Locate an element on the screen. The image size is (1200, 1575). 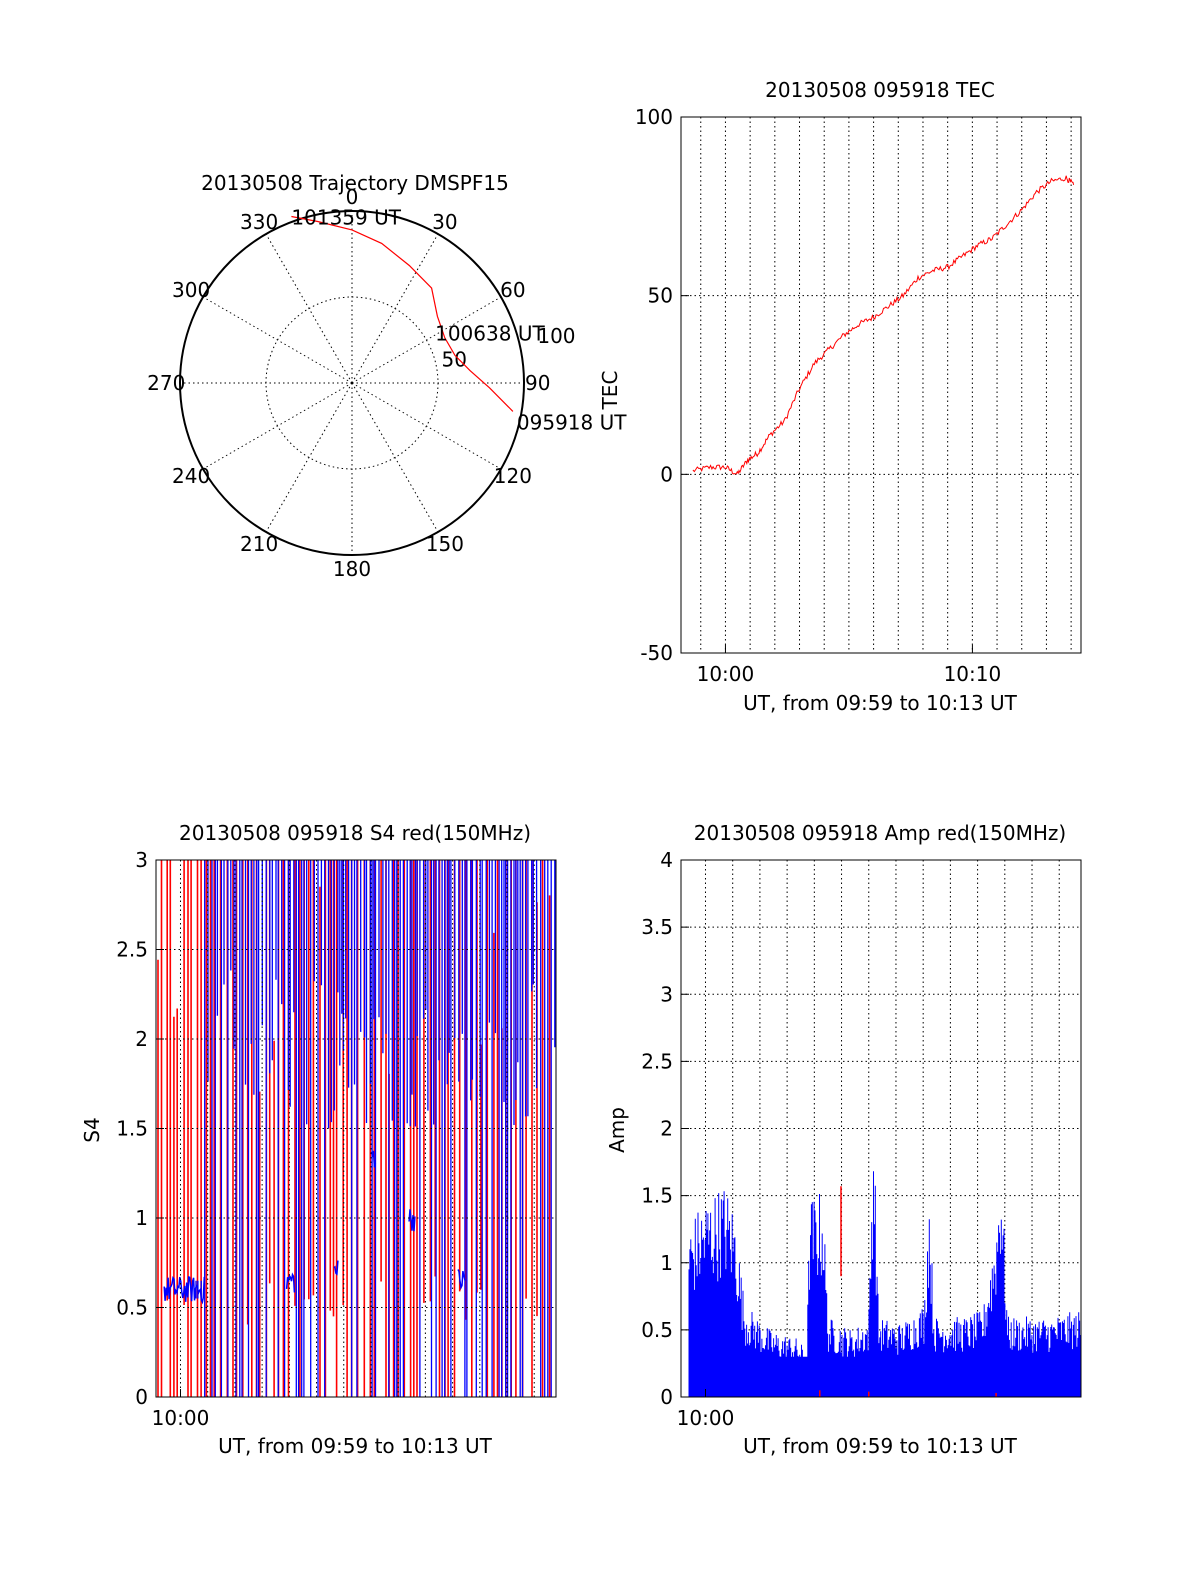
polar-outer-circle is located at coordinates (352, 383).